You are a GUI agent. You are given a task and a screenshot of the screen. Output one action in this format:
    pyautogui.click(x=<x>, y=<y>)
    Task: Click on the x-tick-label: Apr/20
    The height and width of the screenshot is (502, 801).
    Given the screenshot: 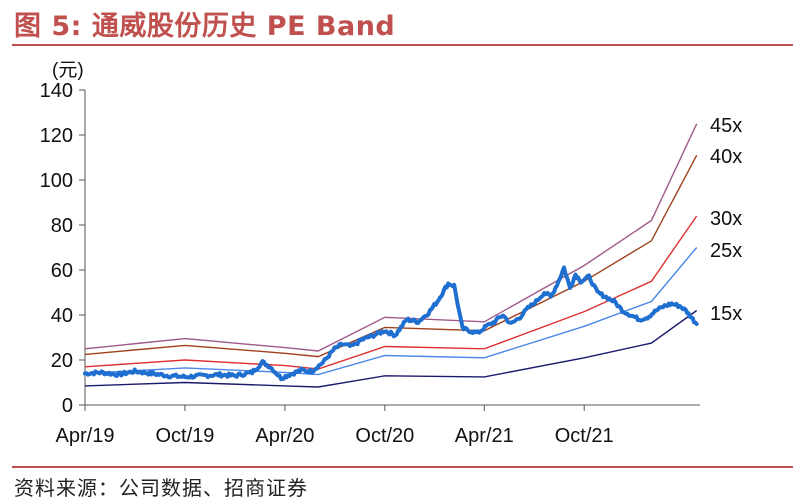 What is the action you would take?
    pyautogui.click(x=284, y=436)
    